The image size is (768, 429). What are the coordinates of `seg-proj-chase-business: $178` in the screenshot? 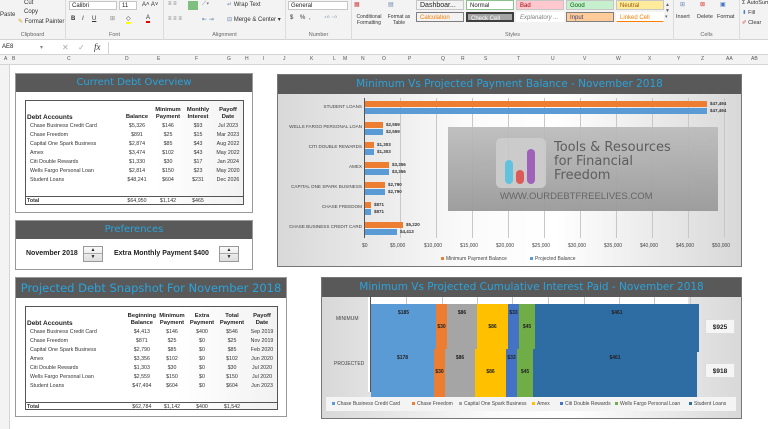 It's located at (402, 373).